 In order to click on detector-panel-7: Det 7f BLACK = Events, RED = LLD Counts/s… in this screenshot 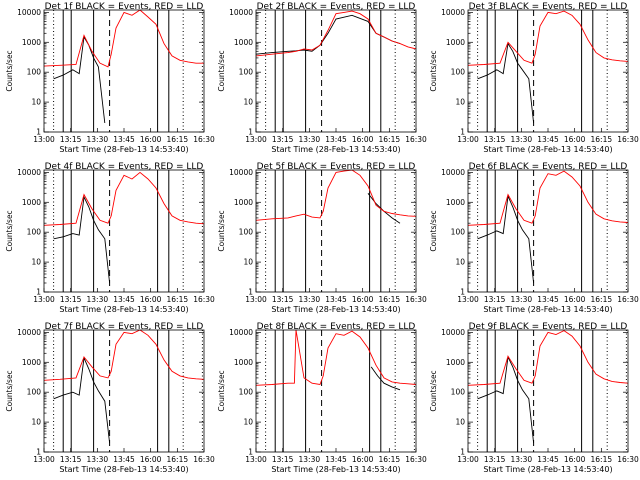, I will do `click(110, 398)`.